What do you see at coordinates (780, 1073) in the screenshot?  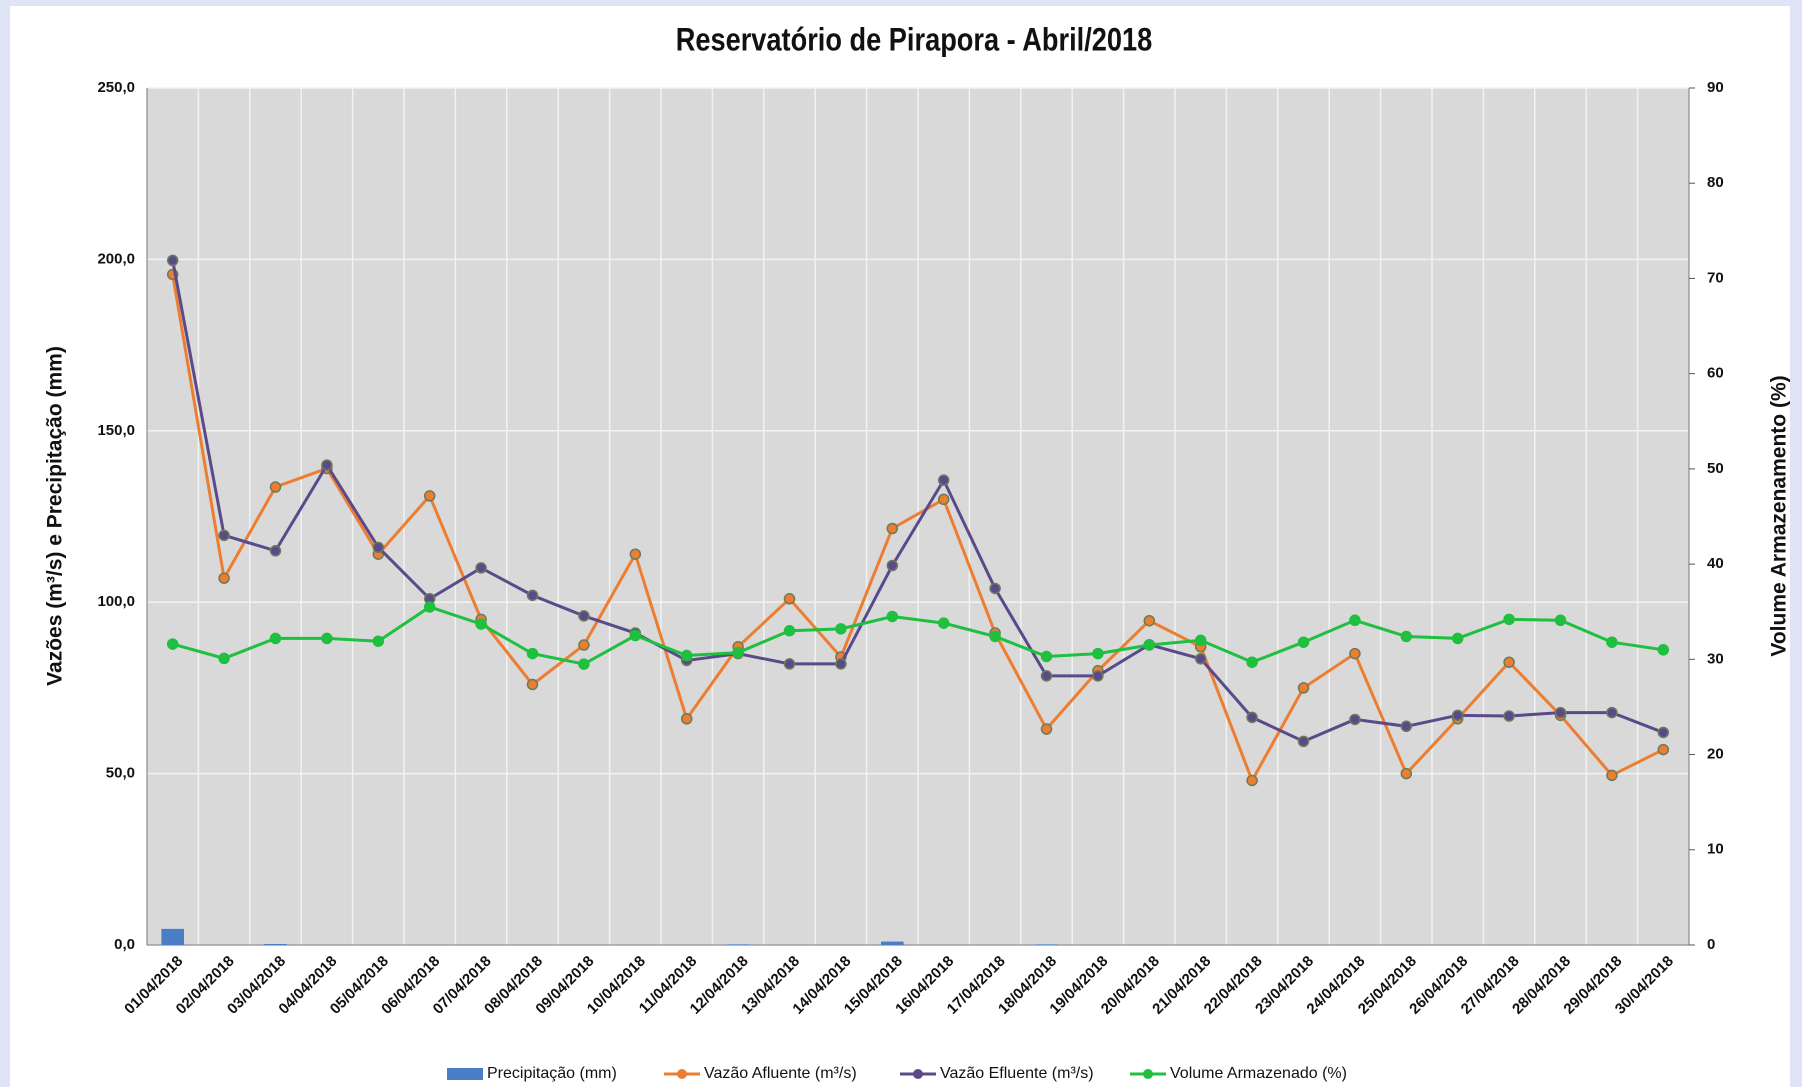 I see `legend-label: Vazão Afluente (m³/s)` at bounding box center [780, 1073].